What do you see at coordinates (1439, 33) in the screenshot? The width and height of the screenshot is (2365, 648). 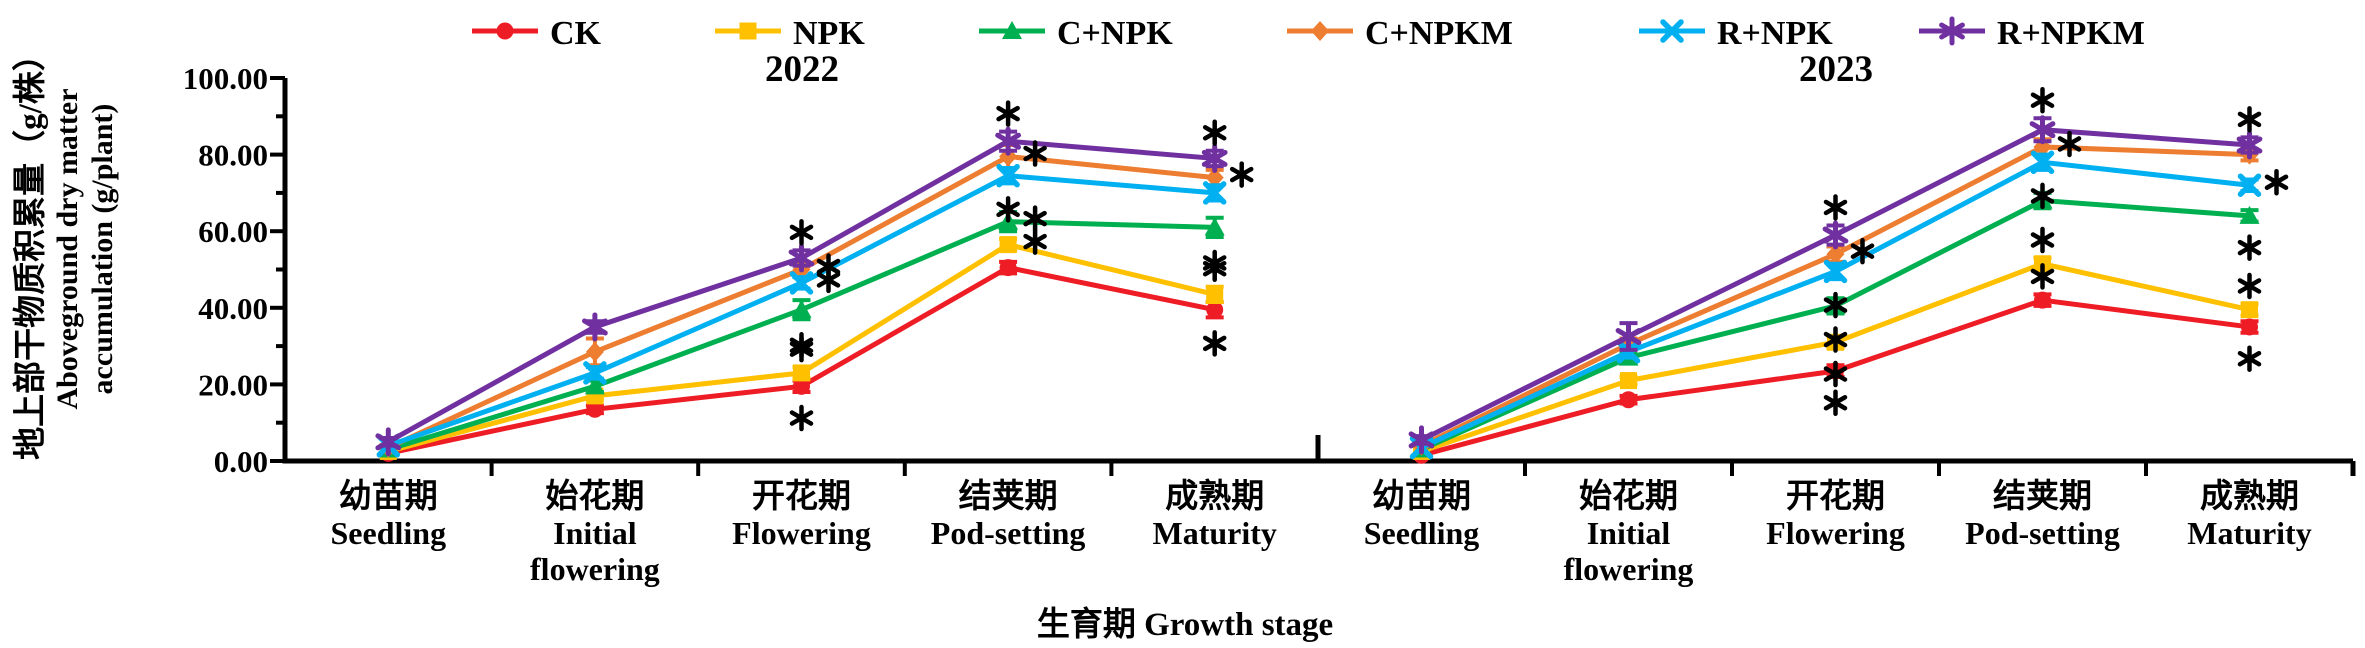 I see `legend-label: C+NPKM` at bounding box center [1439, 33].